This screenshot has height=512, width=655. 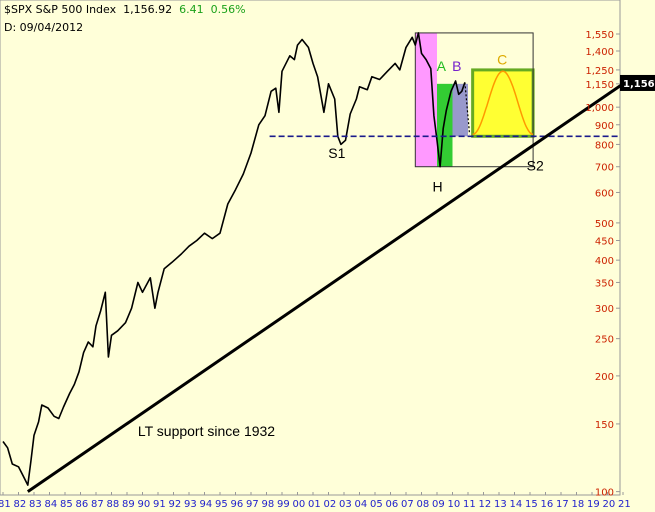 What do you see at coordinates (392, 504) in the screenshot?
I see `x-tick-label: 06` at bounding box center [392, 504].